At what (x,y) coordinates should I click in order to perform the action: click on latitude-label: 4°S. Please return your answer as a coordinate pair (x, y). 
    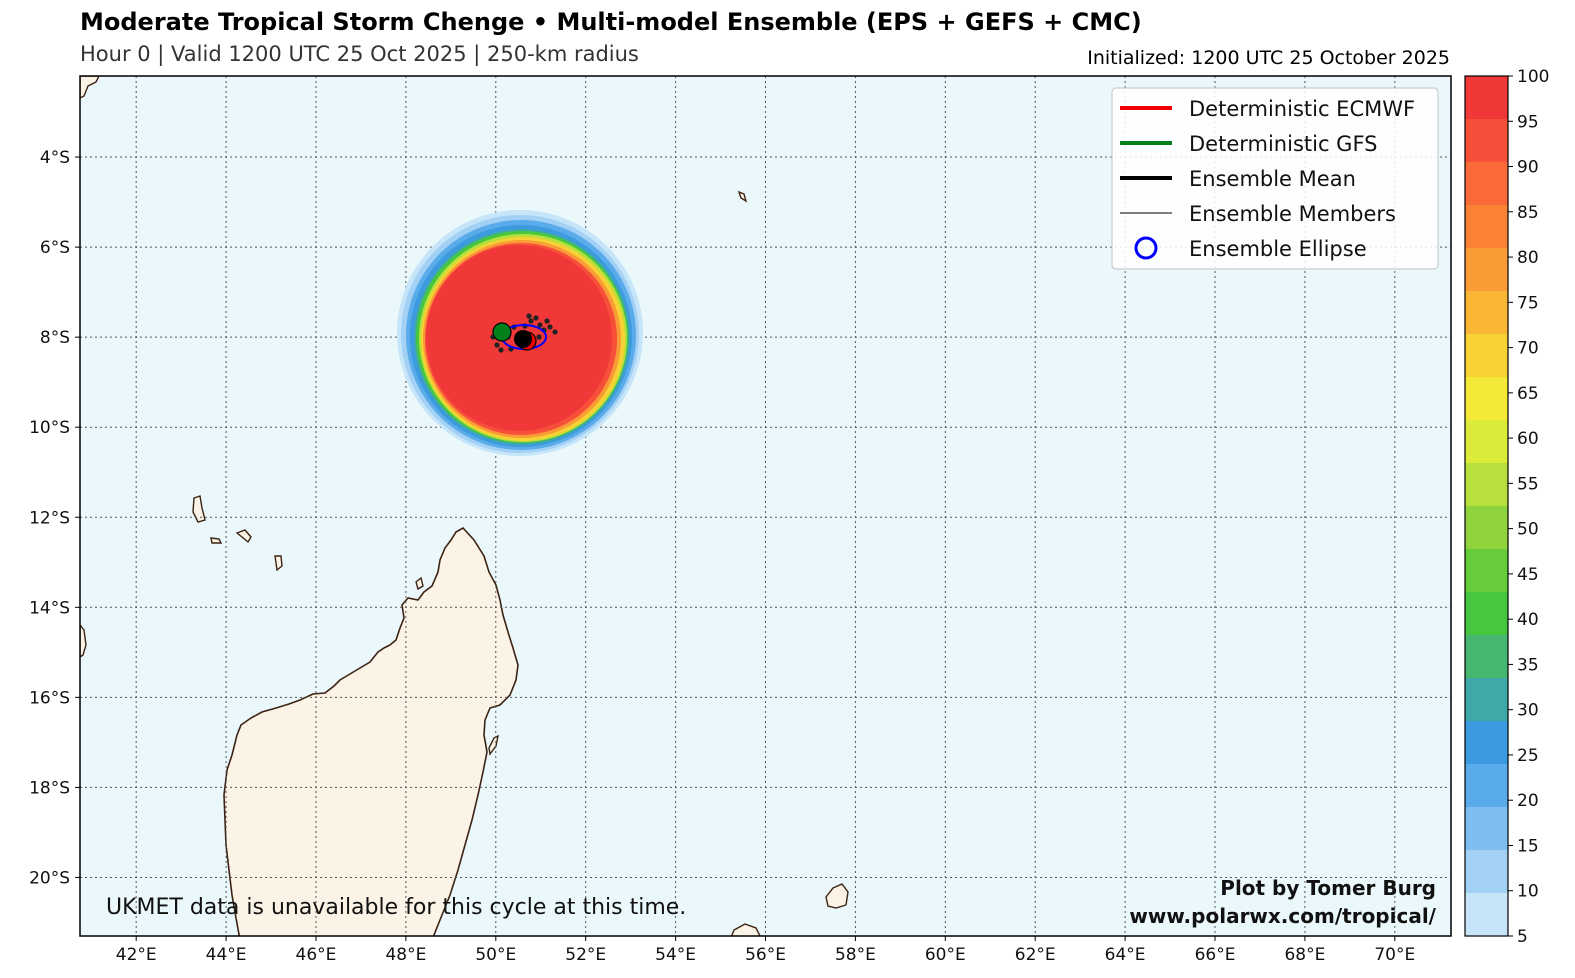
    Looking at the image, I should click on (55, 158).